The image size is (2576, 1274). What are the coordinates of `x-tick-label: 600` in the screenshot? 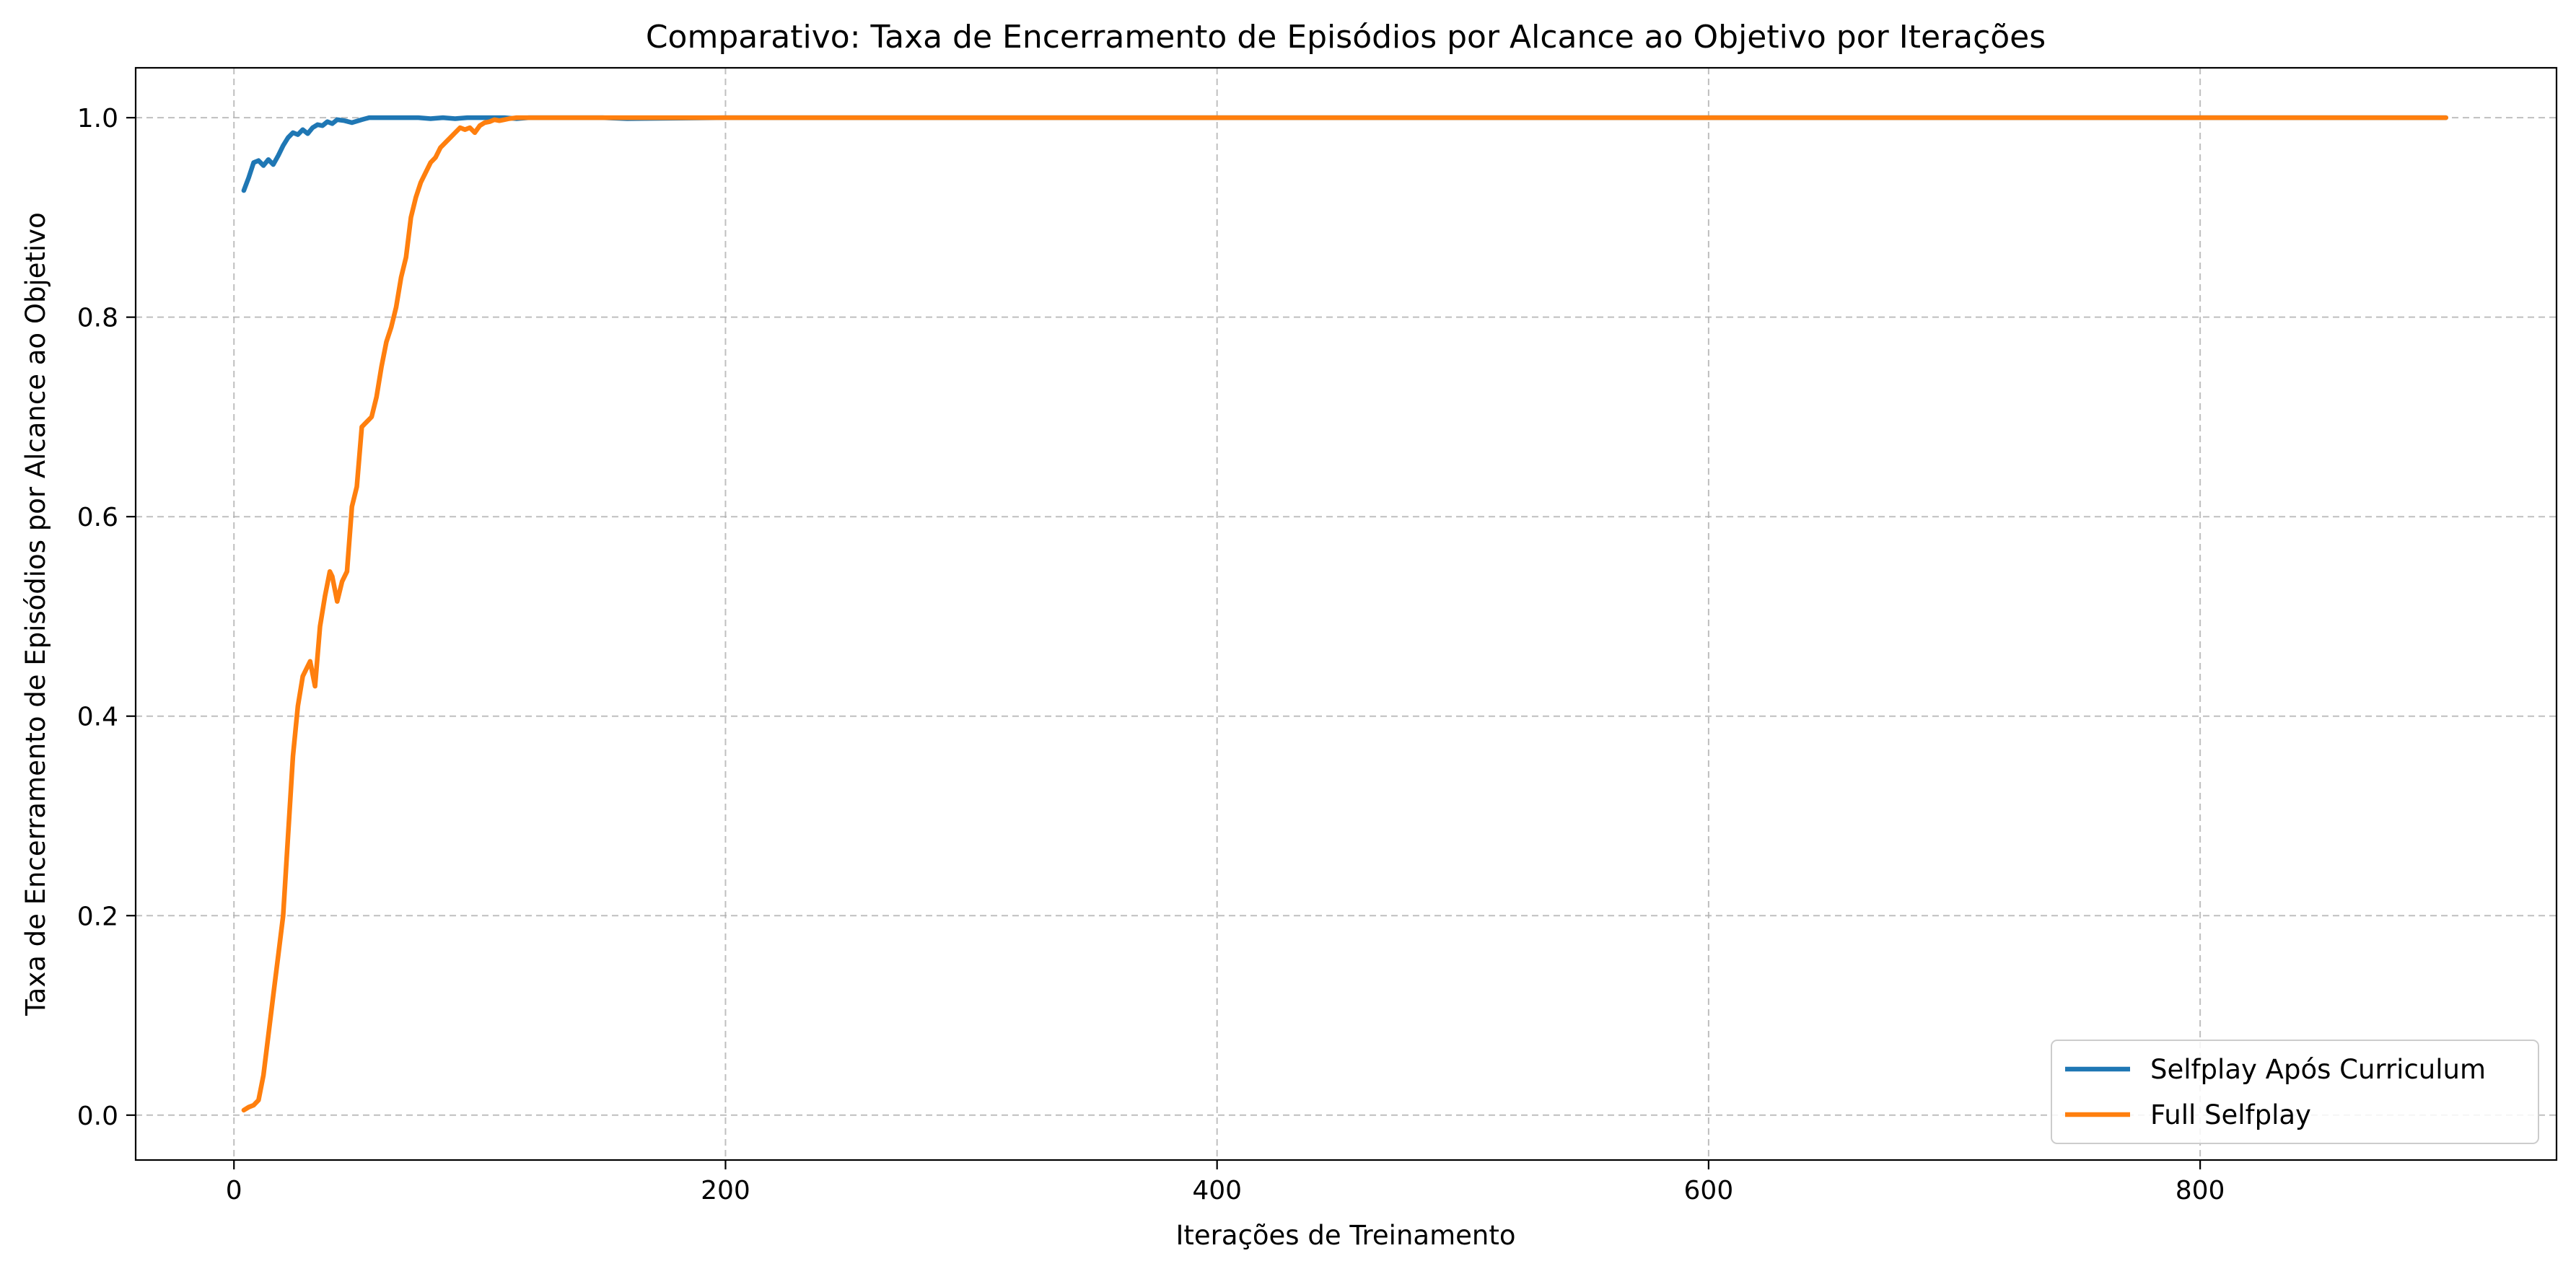 It's located at (1709, 1191).